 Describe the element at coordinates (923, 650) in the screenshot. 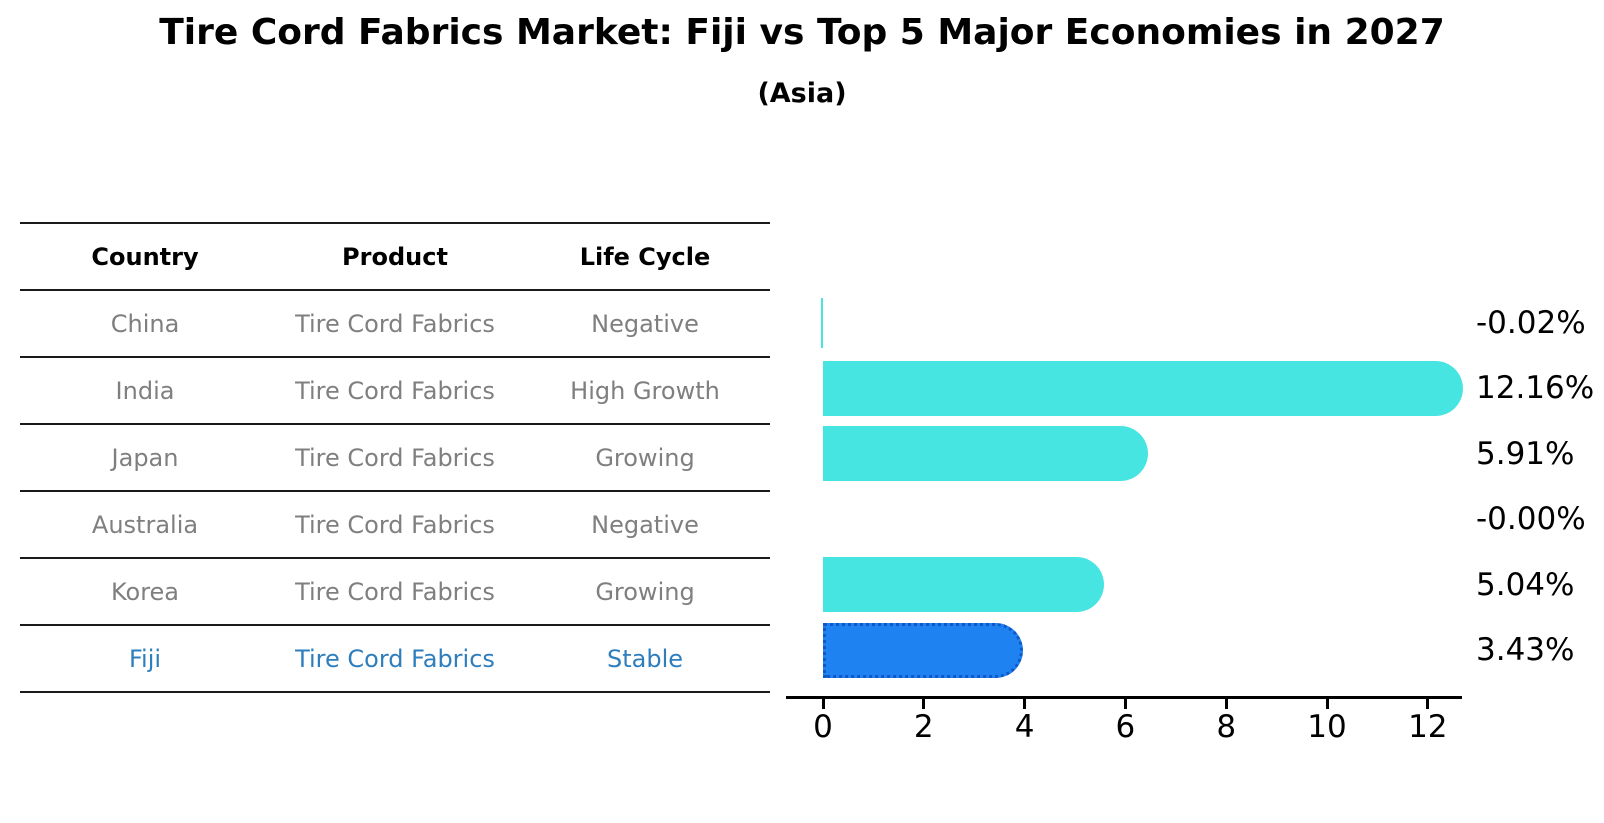

I see `bar-fiji` at that location.